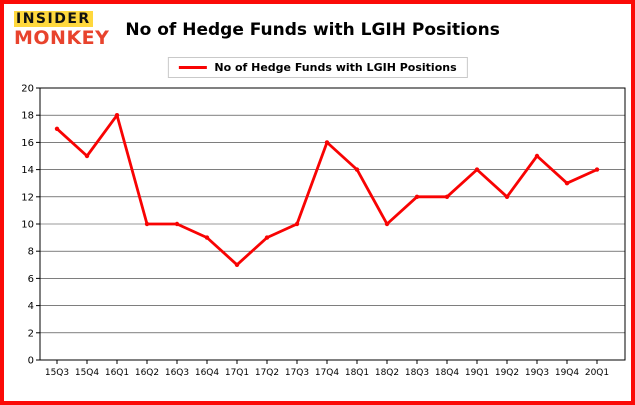 Image resolution: width=635 pixels, height=405 pixels. I want to click on logo-text-monkey: MONKEY, so click(62, 38).